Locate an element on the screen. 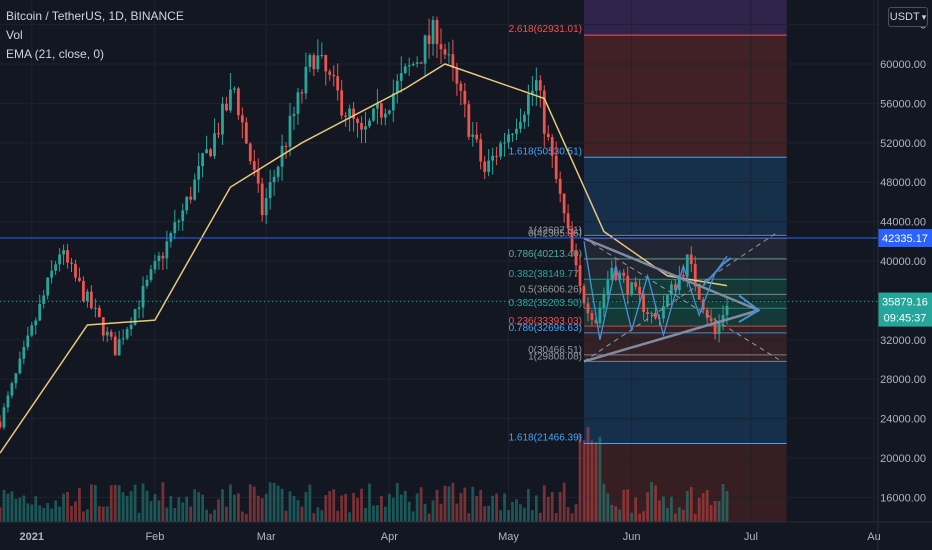  fib-zone-teal is located at coordinates (685, 303).